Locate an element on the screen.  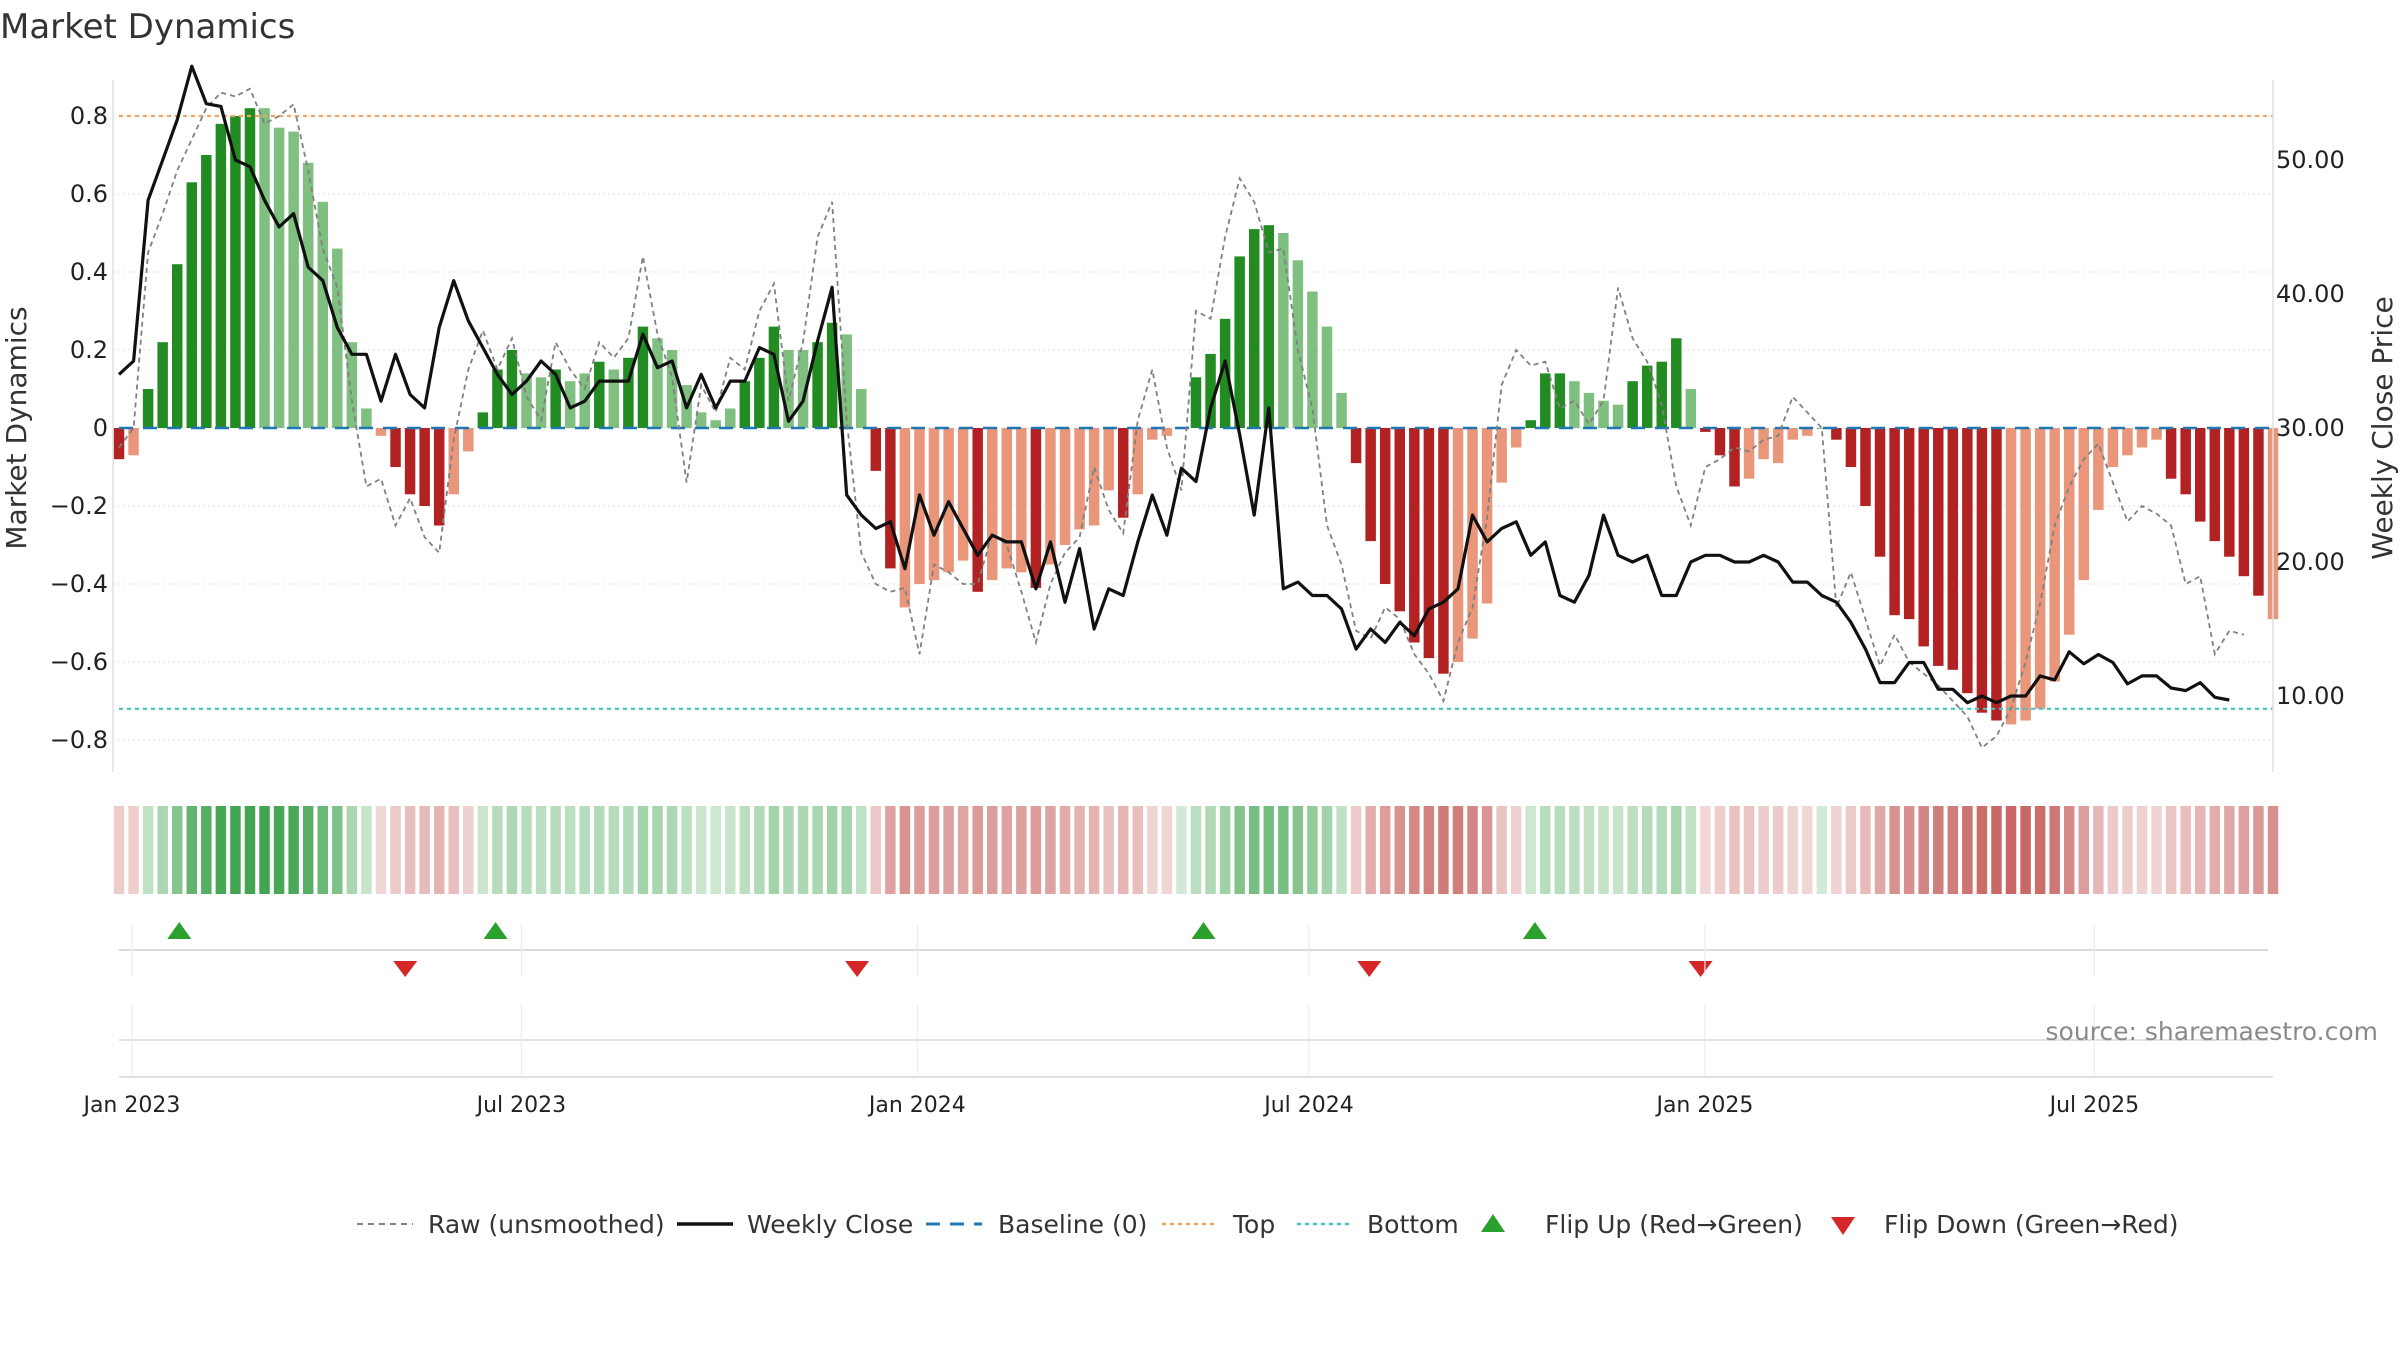
legend-item-raw: Raw (unsmoothed) is located at coordinates (511, 1224).